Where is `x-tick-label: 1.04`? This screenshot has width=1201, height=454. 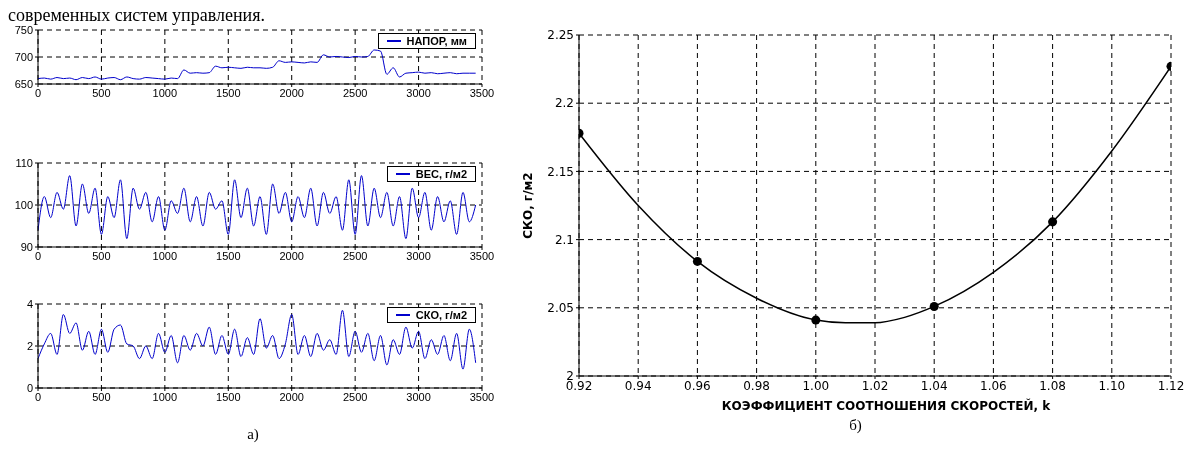
x-tick-label: 1.04 is located at coordinates (934, 385).